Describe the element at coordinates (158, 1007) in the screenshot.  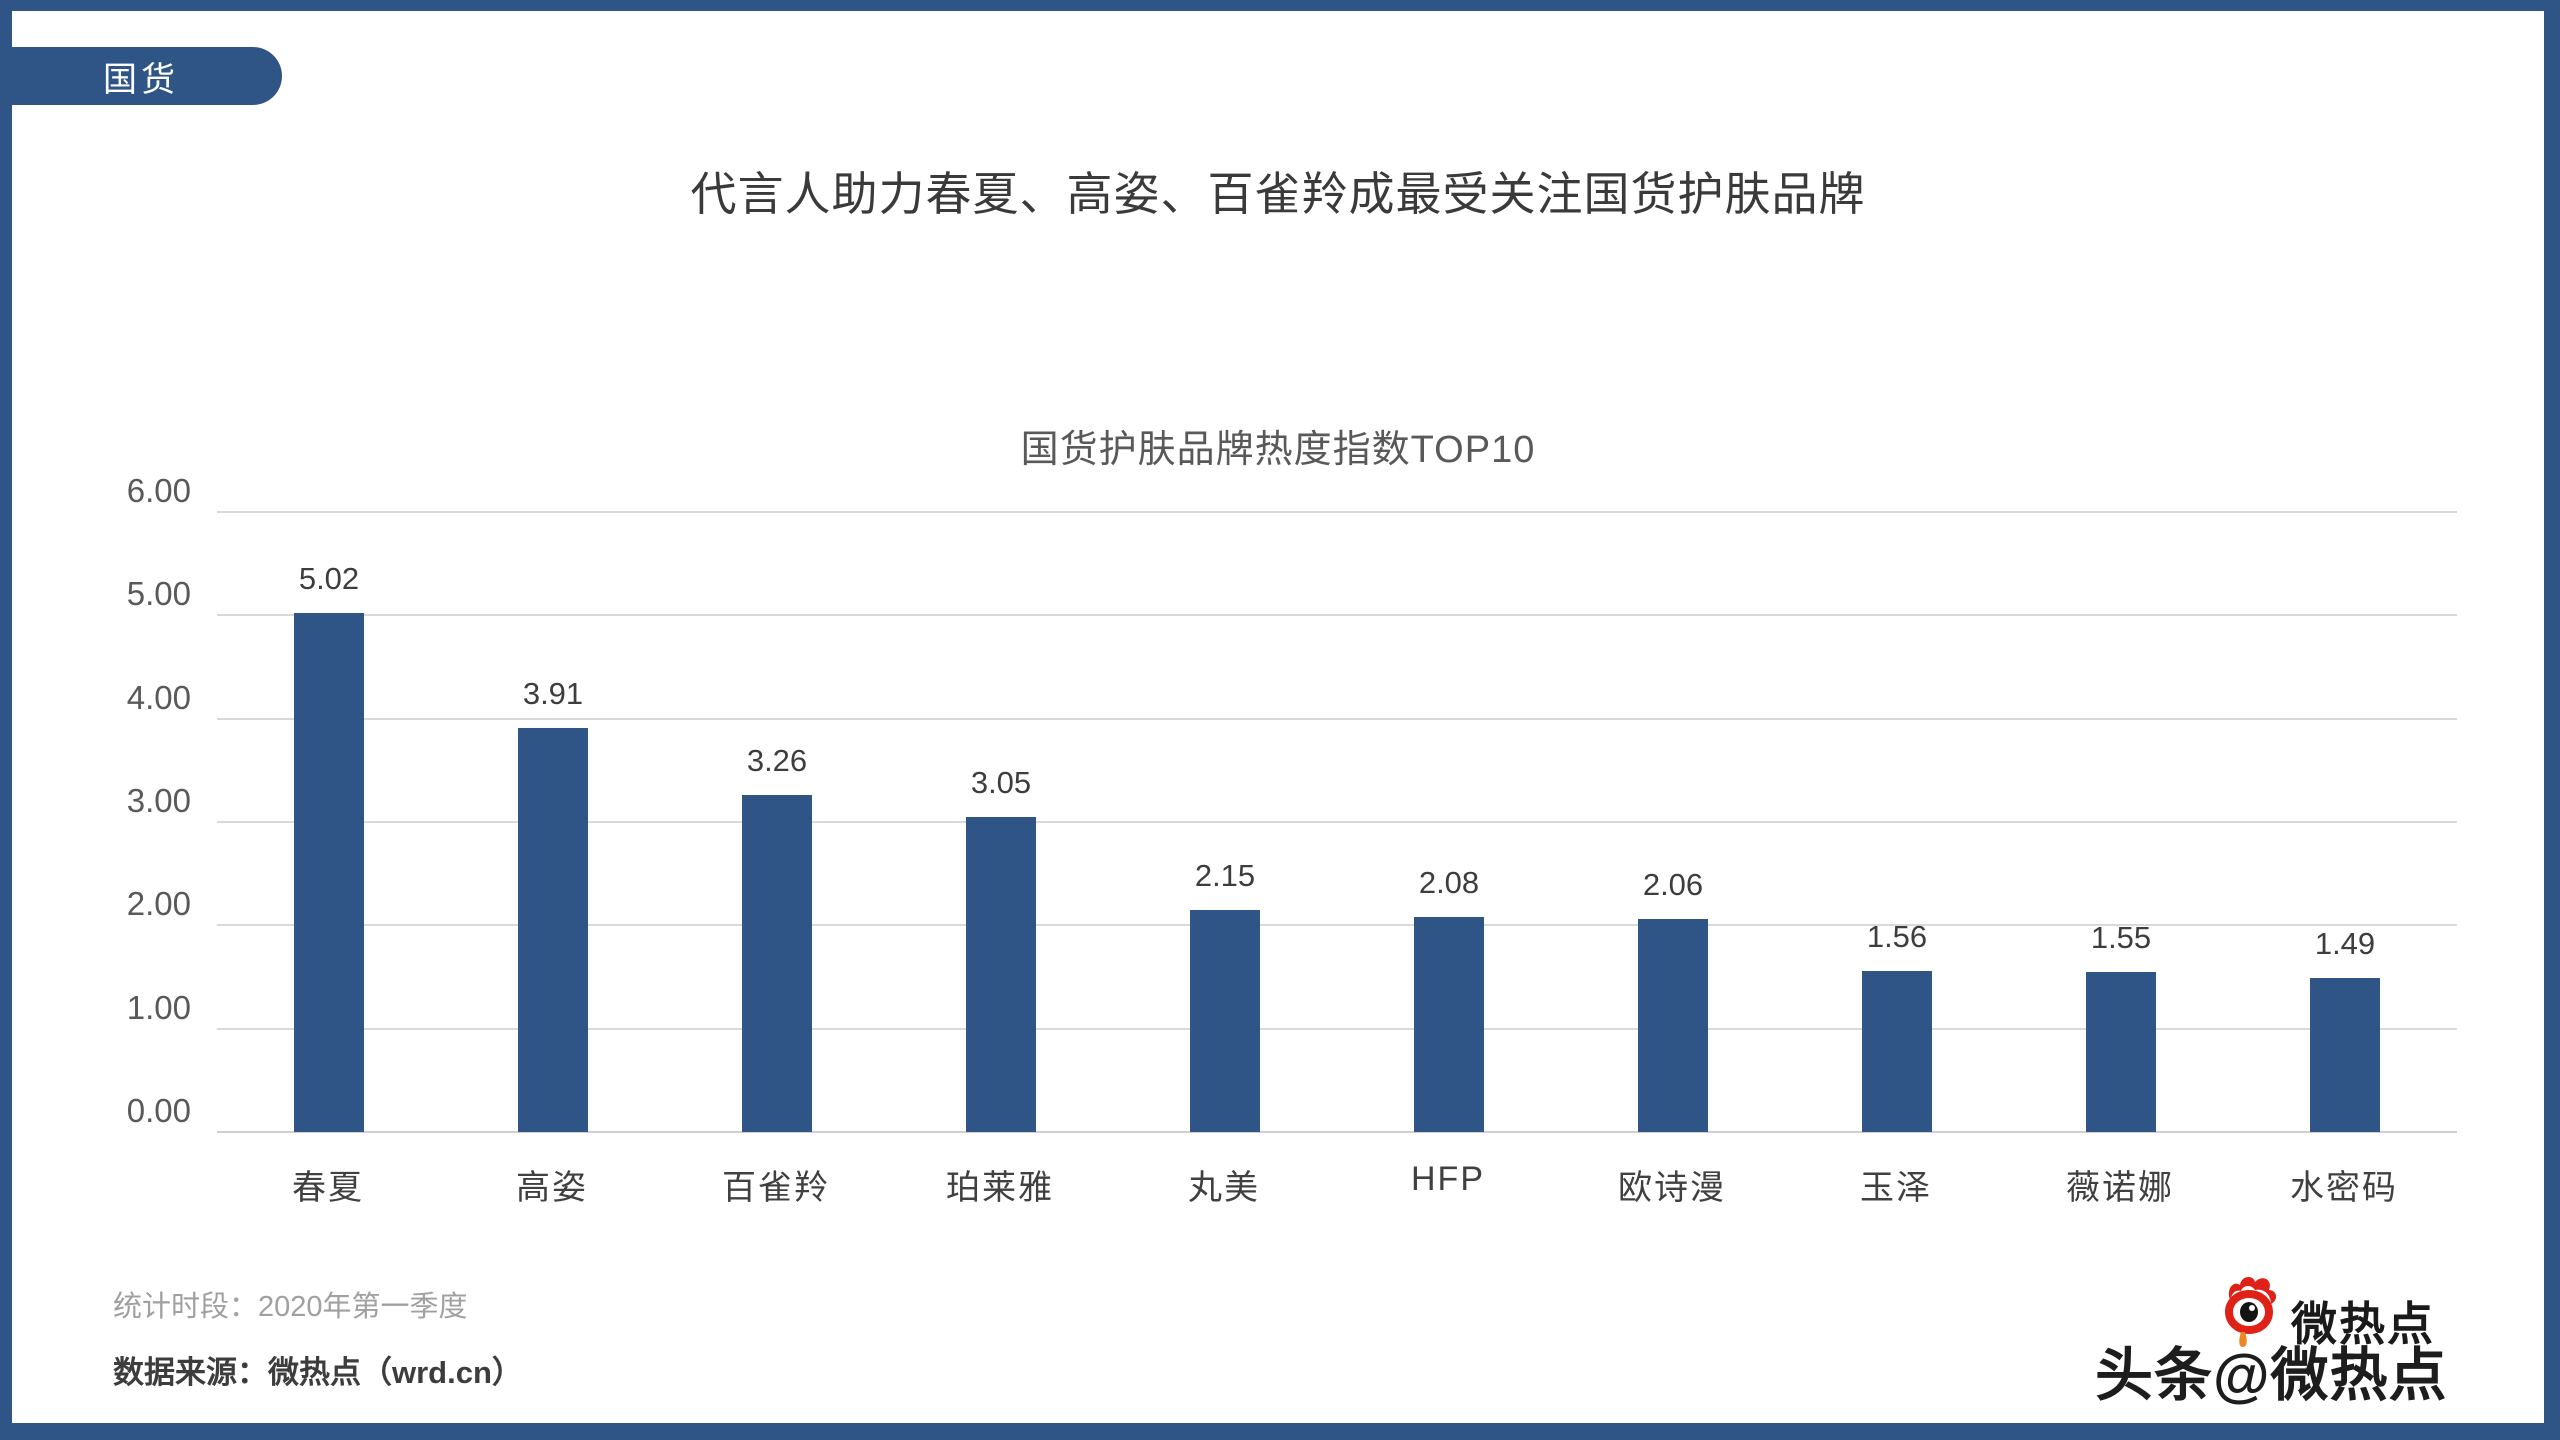
I see `y-axis-tick-label: 1.00` at that location.